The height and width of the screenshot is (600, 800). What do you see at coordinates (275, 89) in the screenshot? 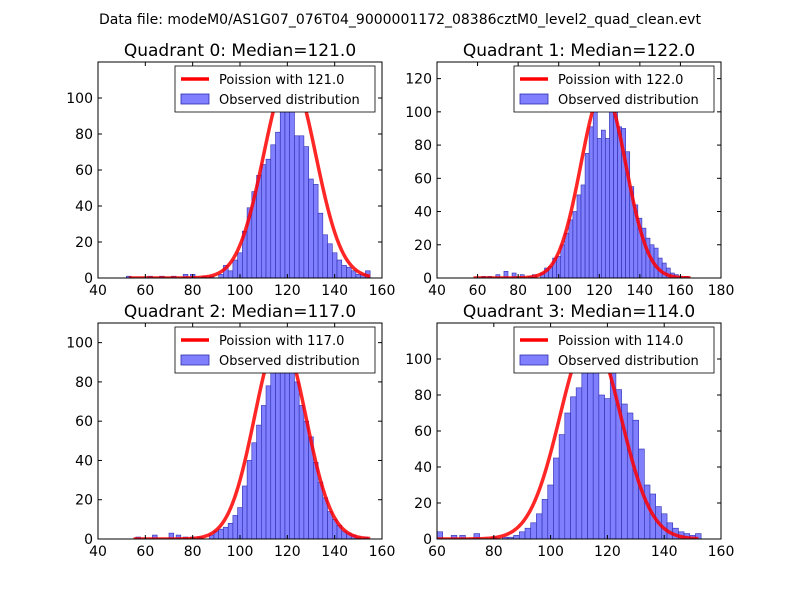
I see `legend: Poission with 121.0 Observed distribution` at bounding box center [275, 89].